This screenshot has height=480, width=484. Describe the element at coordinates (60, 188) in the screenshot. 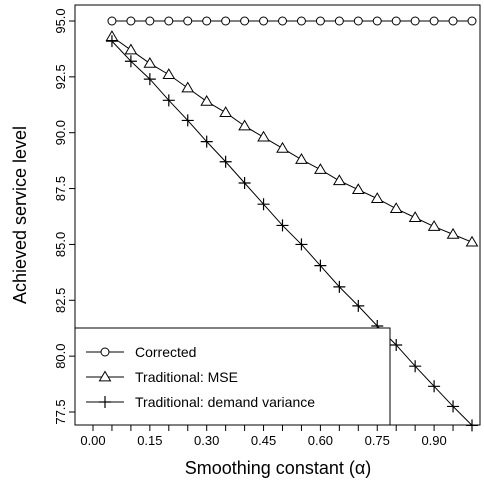

I see `y-tick-label: 87.5` at that location.